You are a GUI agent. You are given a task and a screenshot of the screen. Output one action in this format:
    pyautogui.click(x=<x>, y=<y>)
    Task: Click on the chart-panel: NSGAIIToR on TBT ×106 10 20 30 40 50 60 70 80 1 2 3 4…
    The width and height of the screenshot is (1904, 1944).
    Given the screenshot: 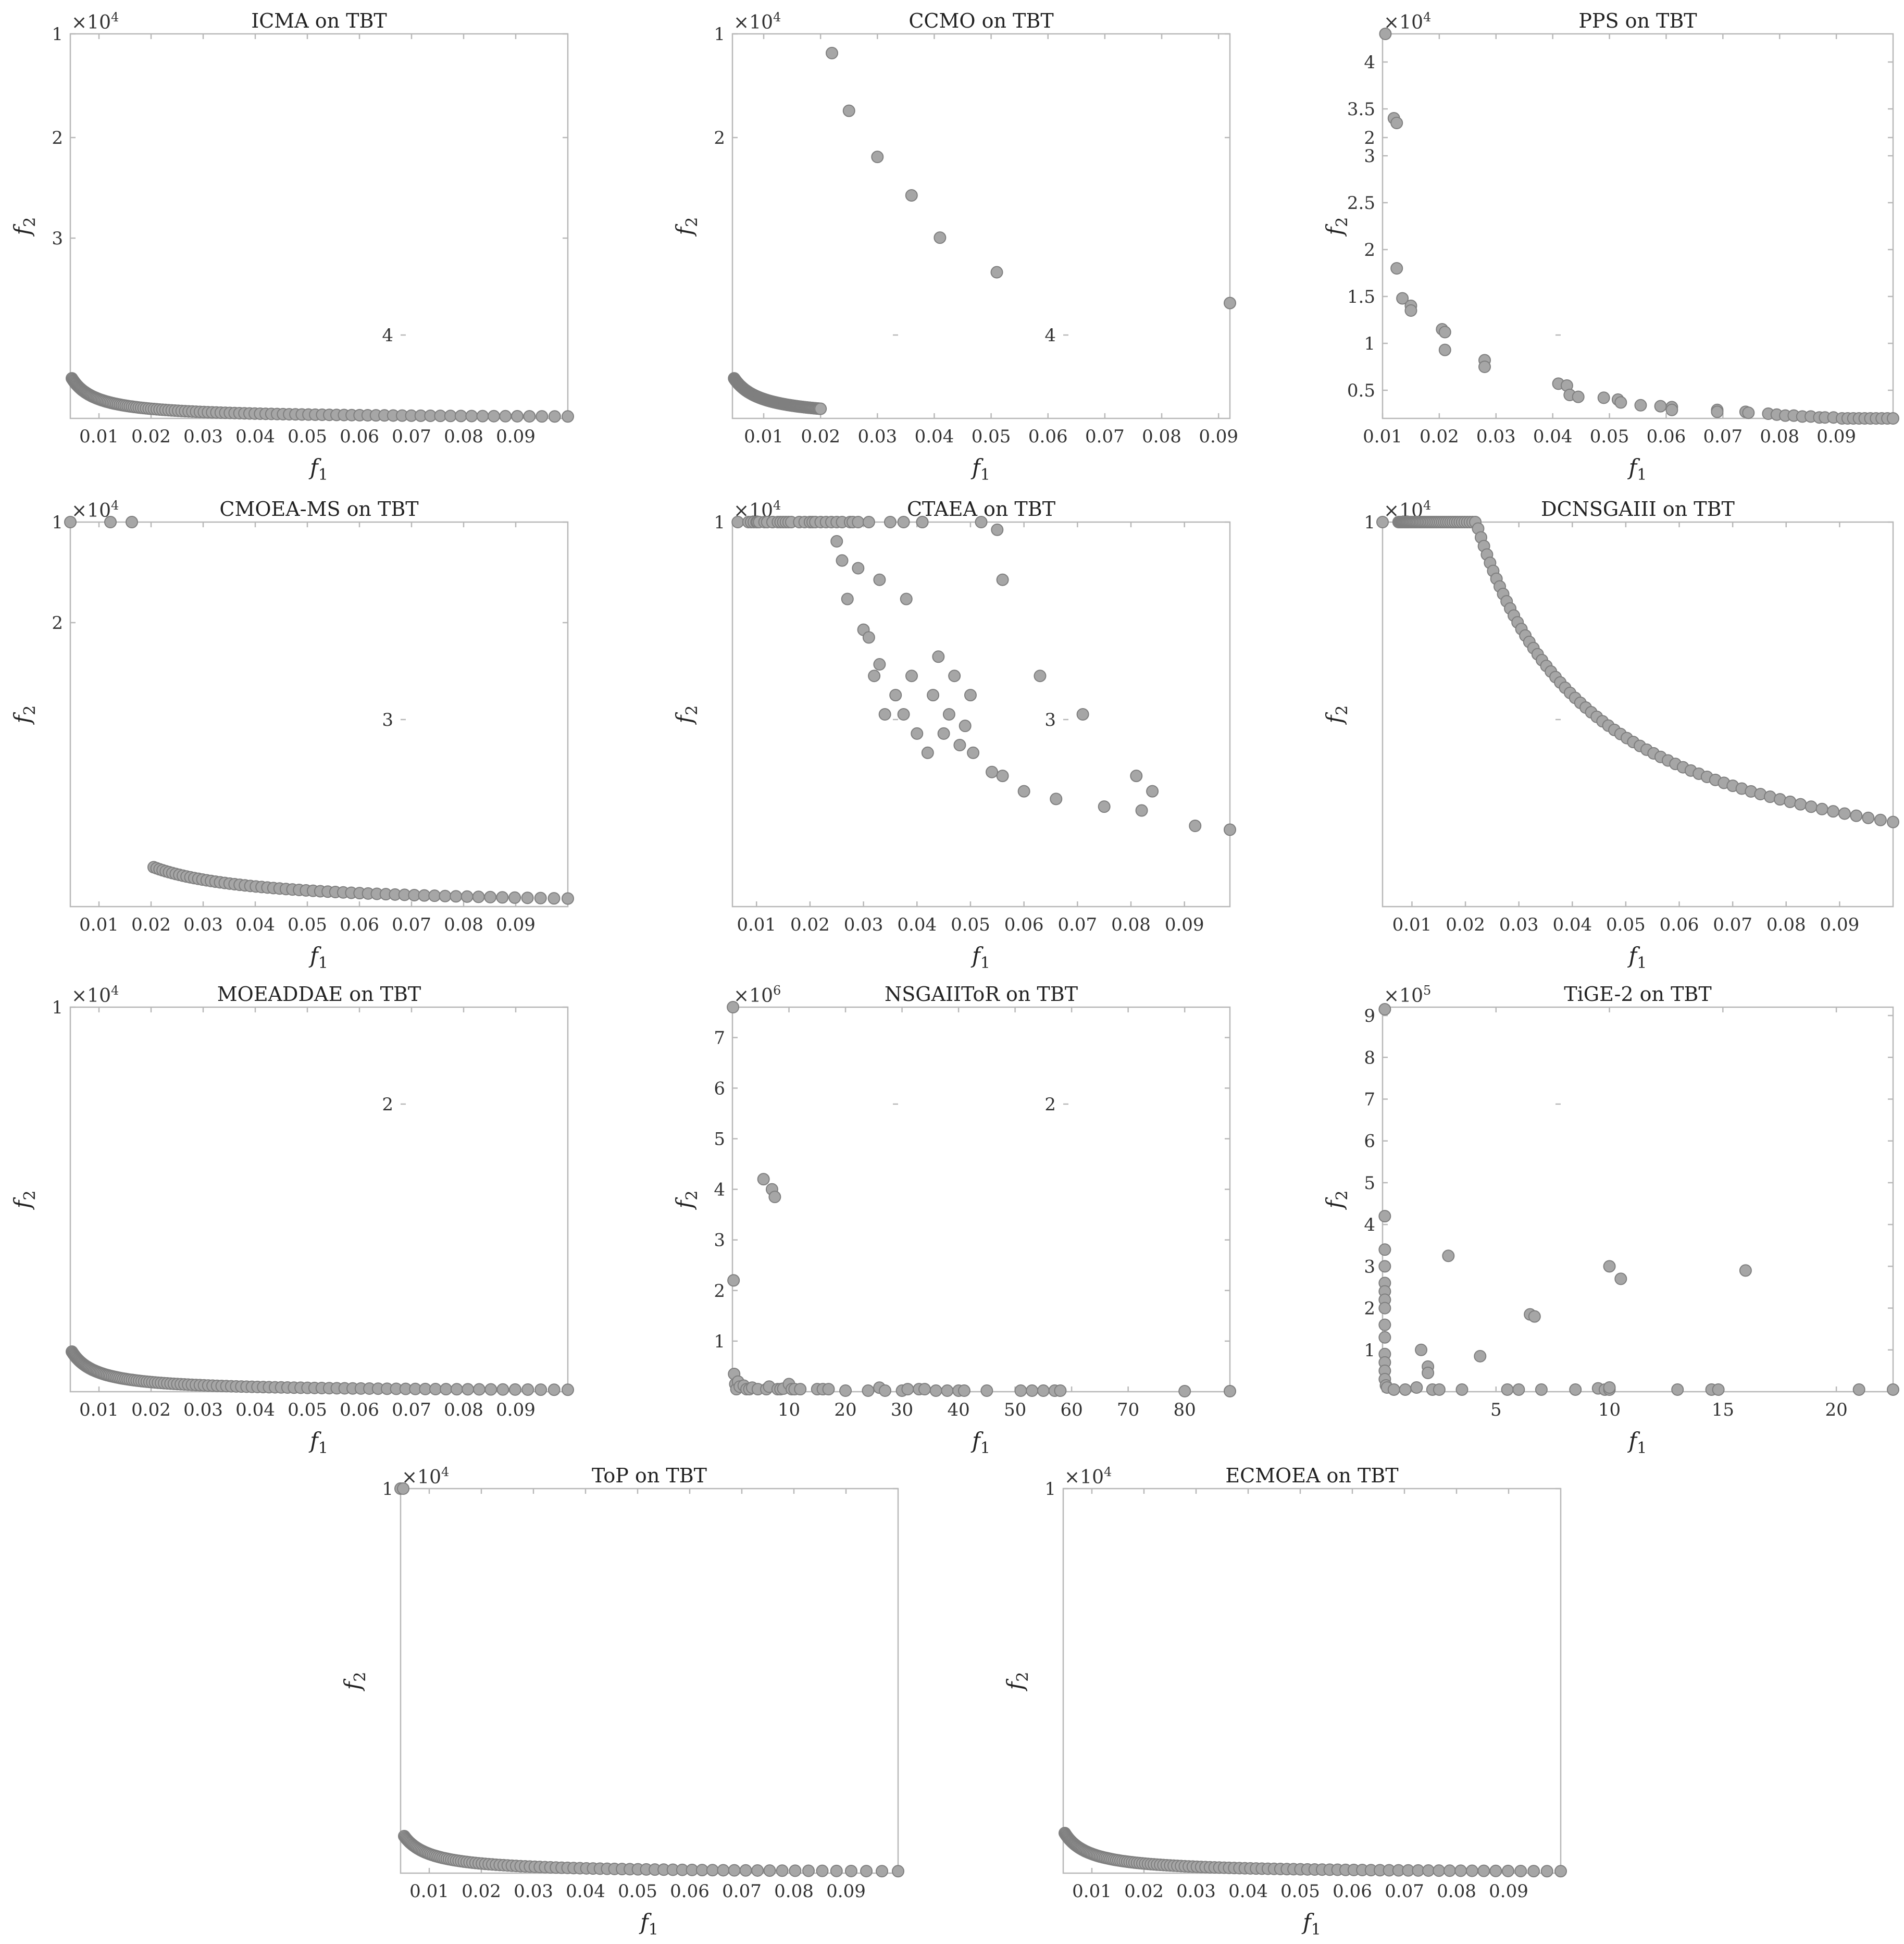 What is the action you would take?
    pyautogui.click(x=954, y=1220)
    